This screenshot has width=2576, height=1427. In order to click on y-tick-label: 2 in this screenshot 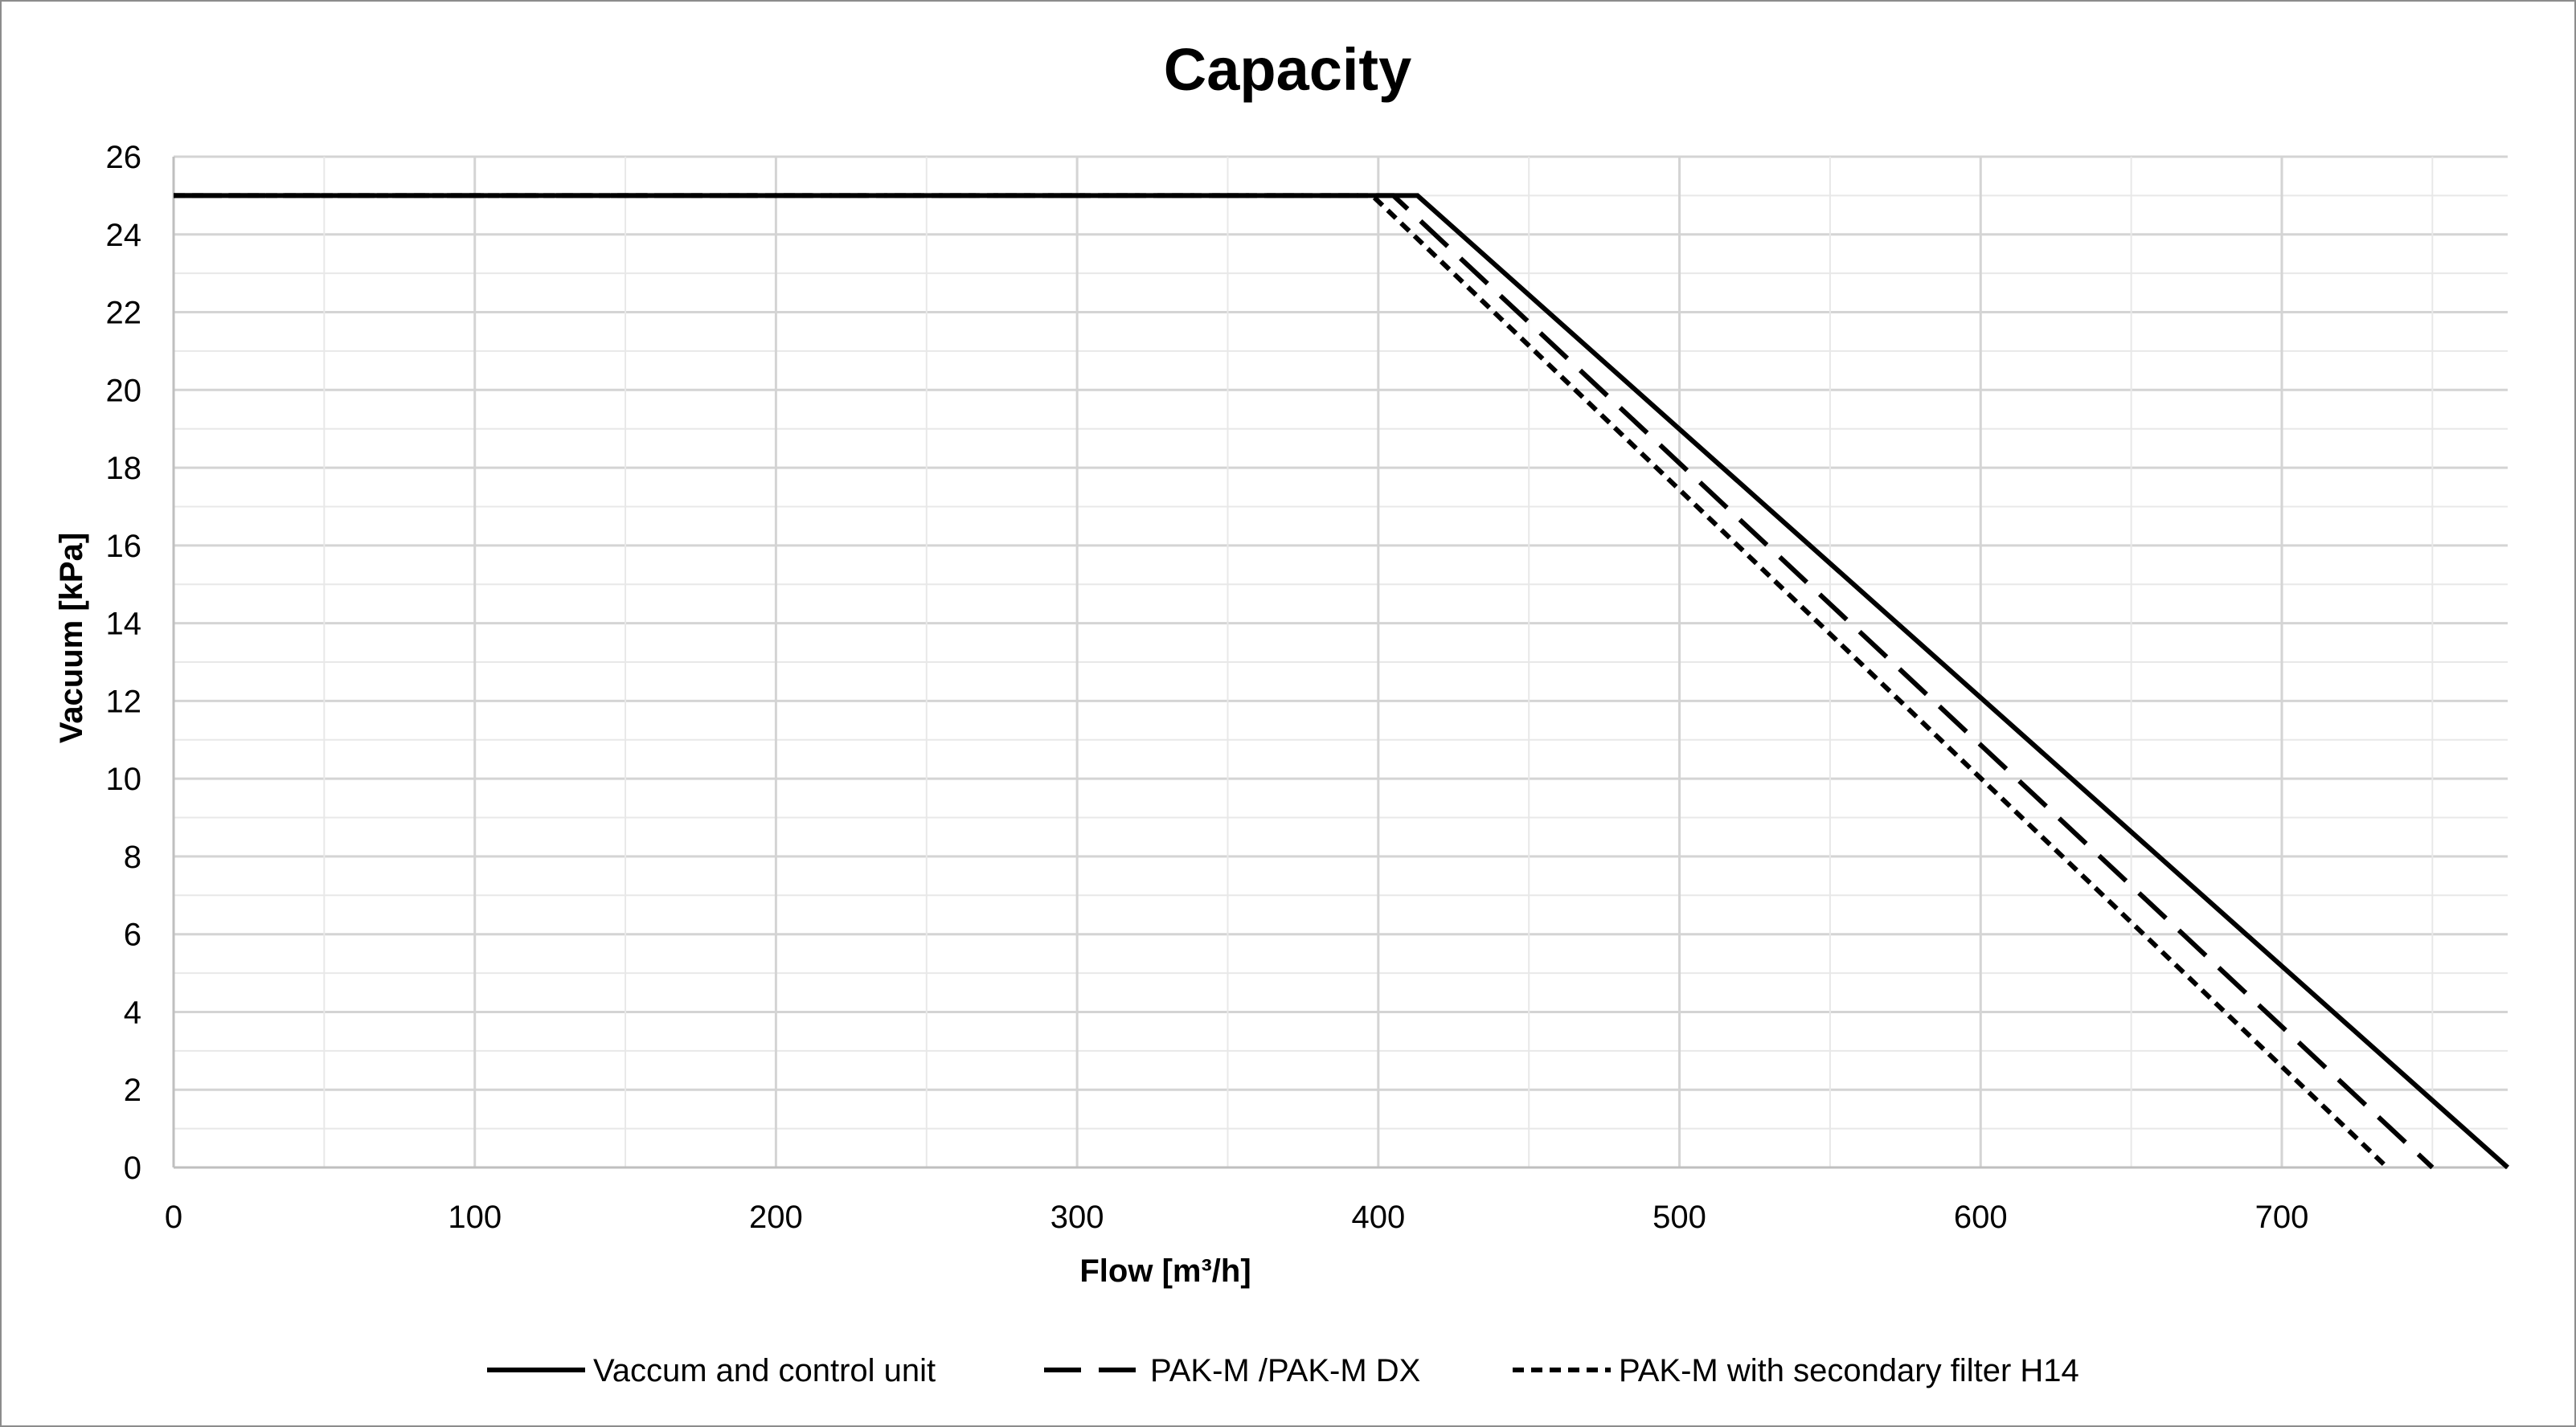, I will do `click(132, 1090)`.